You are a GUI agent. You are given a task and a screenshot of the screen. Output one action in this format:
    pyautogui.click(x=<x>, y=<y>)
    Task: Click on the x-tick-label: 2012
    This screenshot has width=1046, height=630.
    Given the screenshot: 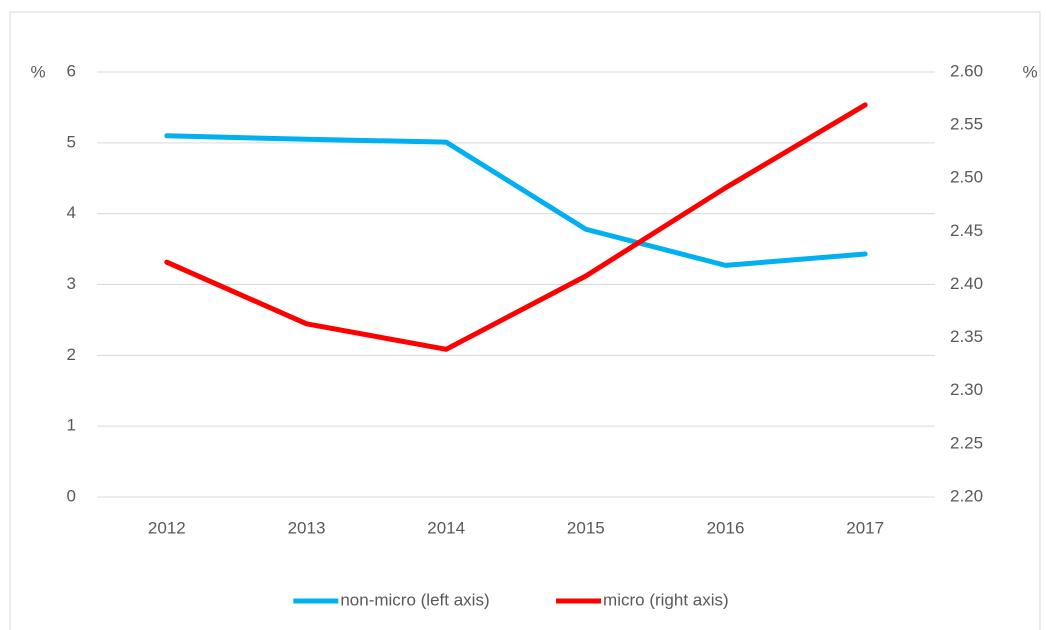 What is the action you would take?
    pyautogui.click(x=167, y=527)
    